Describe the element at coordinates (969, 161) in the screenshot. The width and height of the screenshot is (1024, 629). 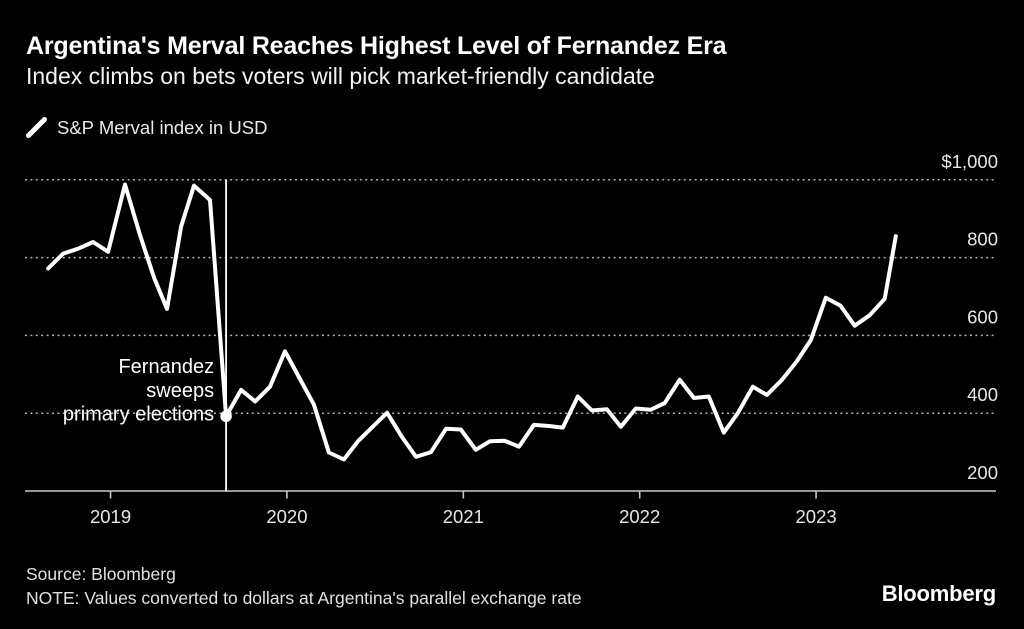
I see `y-axis-label: $1,000` at that location.